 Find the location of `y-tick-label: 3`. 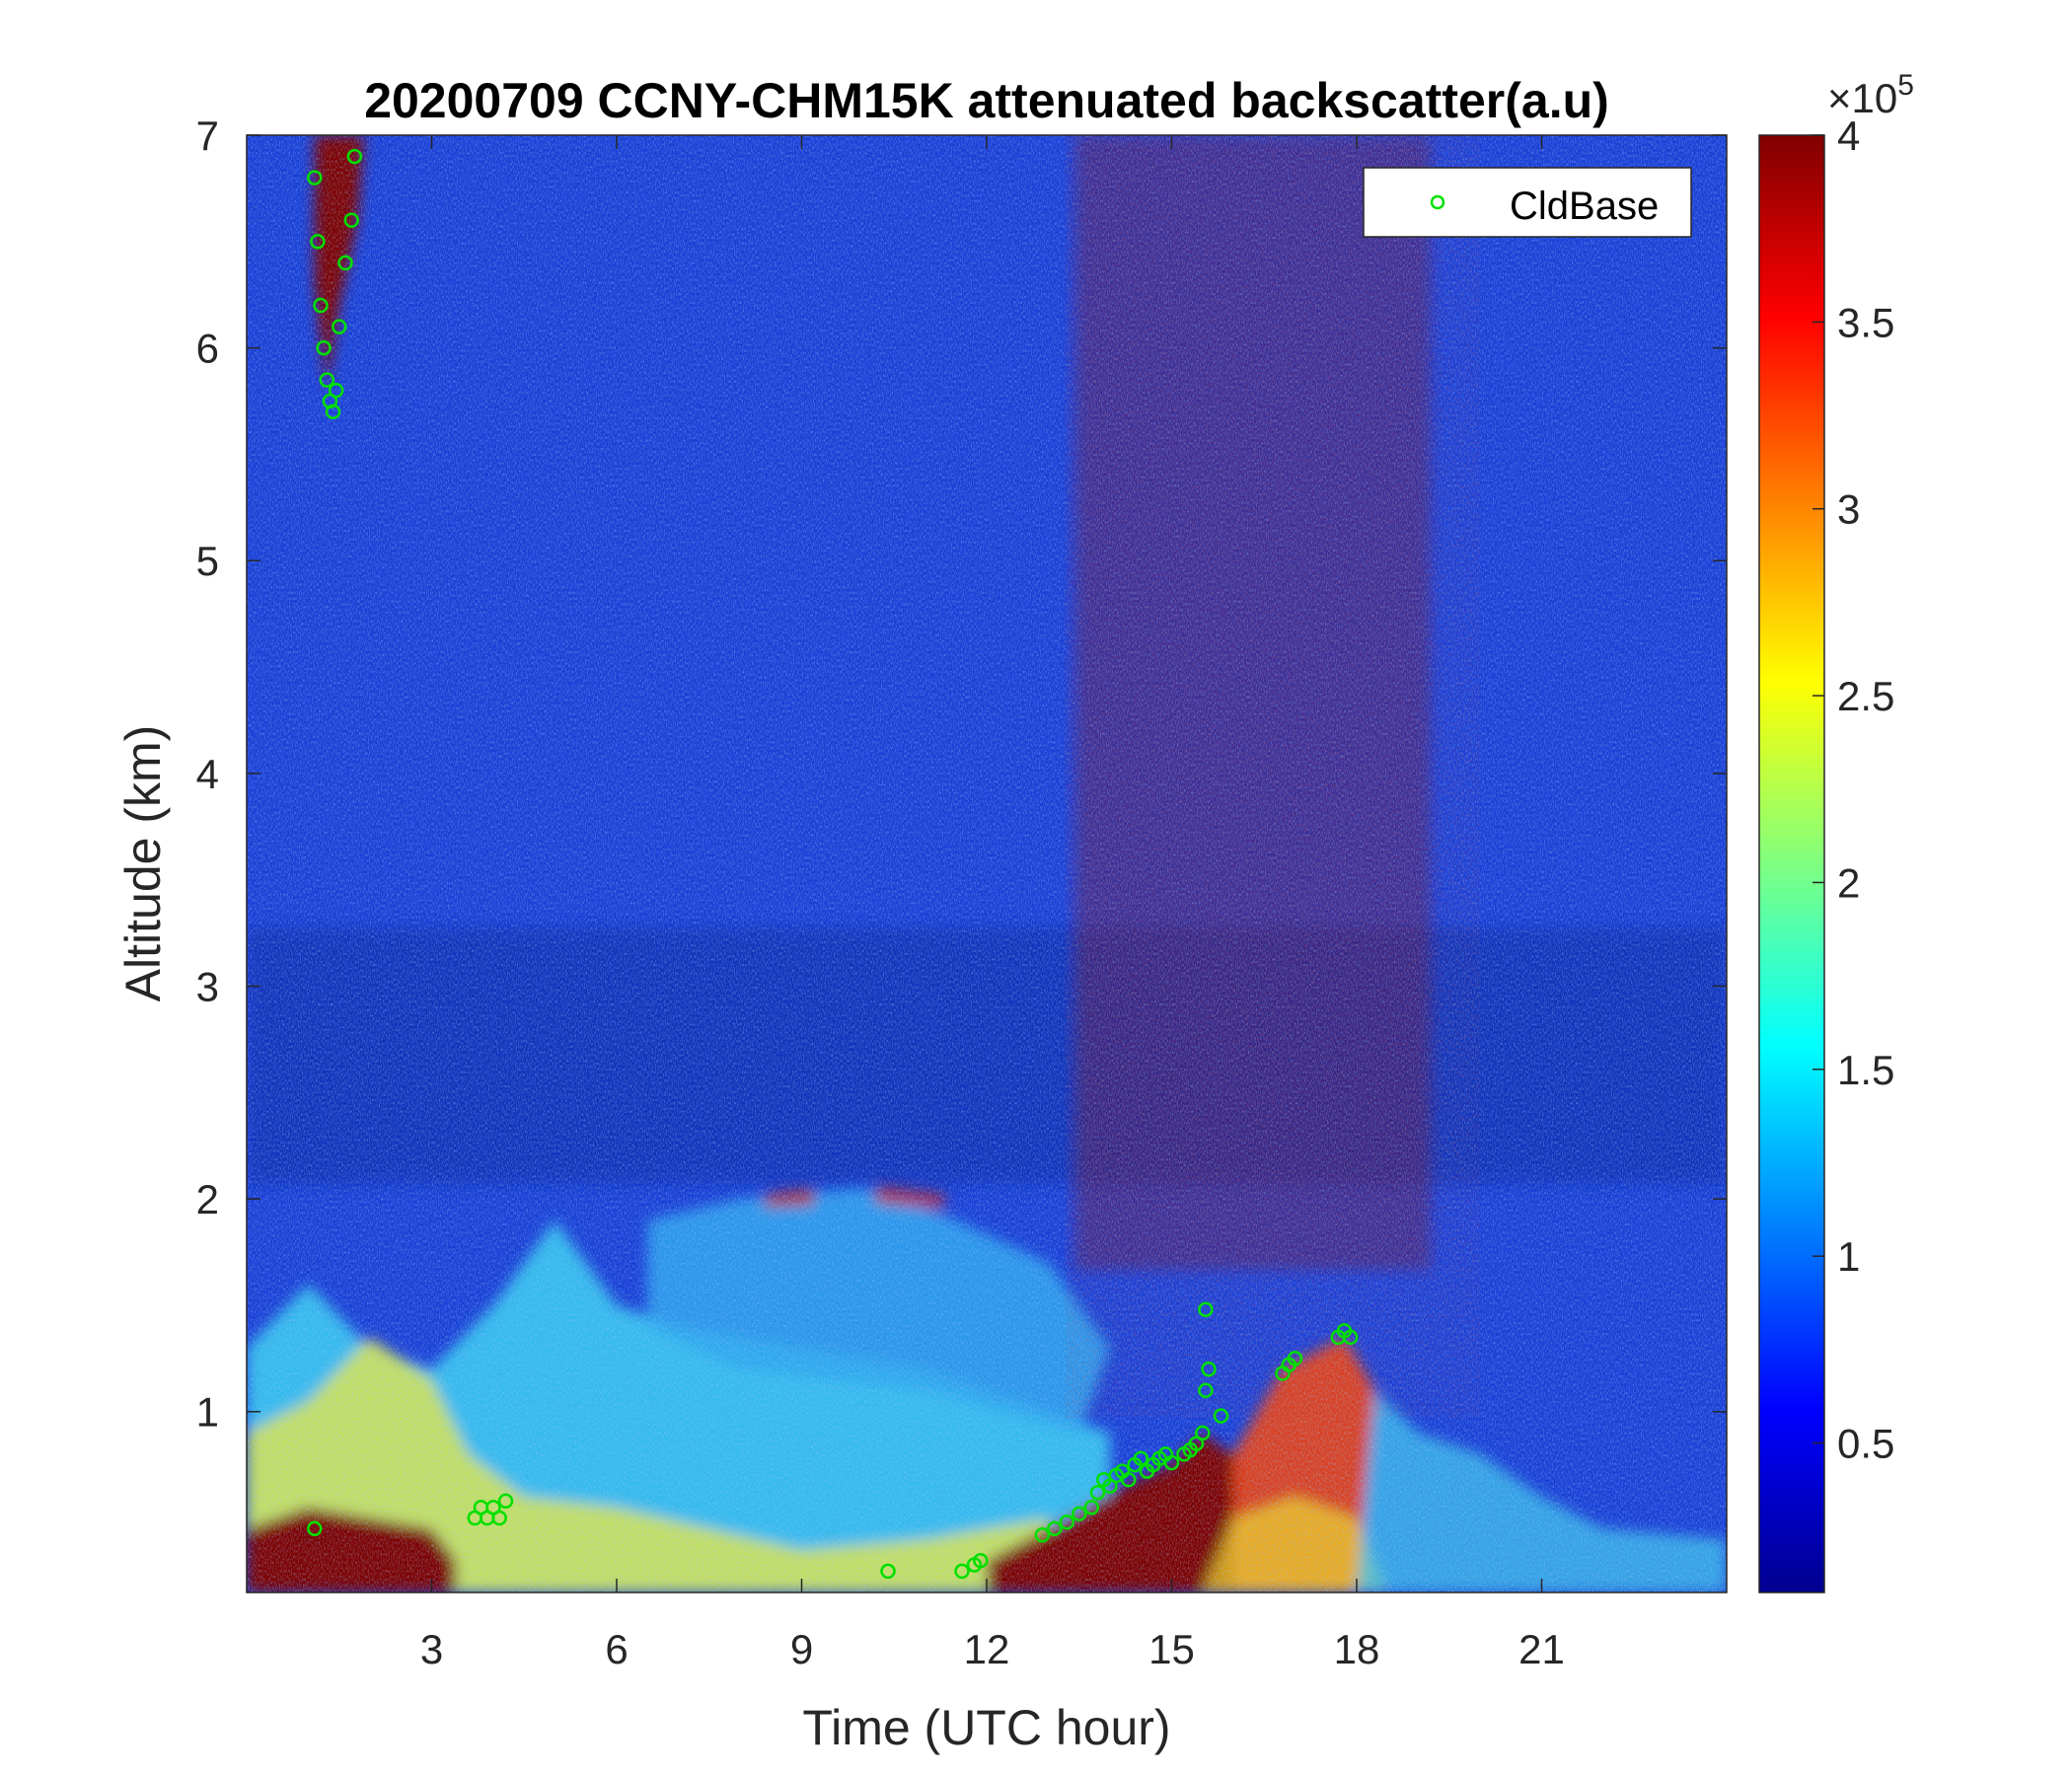

y-tick-label: 3 is located at coordinates (208, 986).